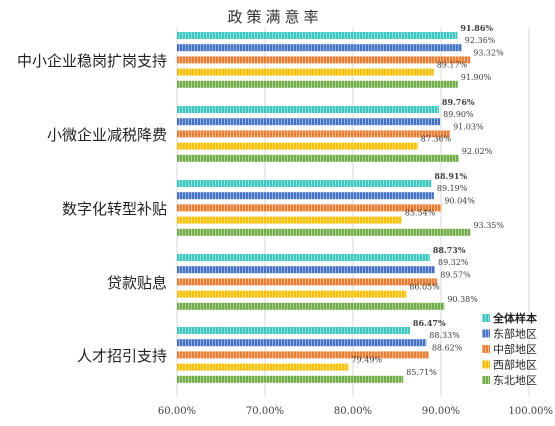 The height and width of the screenshot is (426, 555). I want to click on data-label-0-0: 91.86%, so click(476, 28).